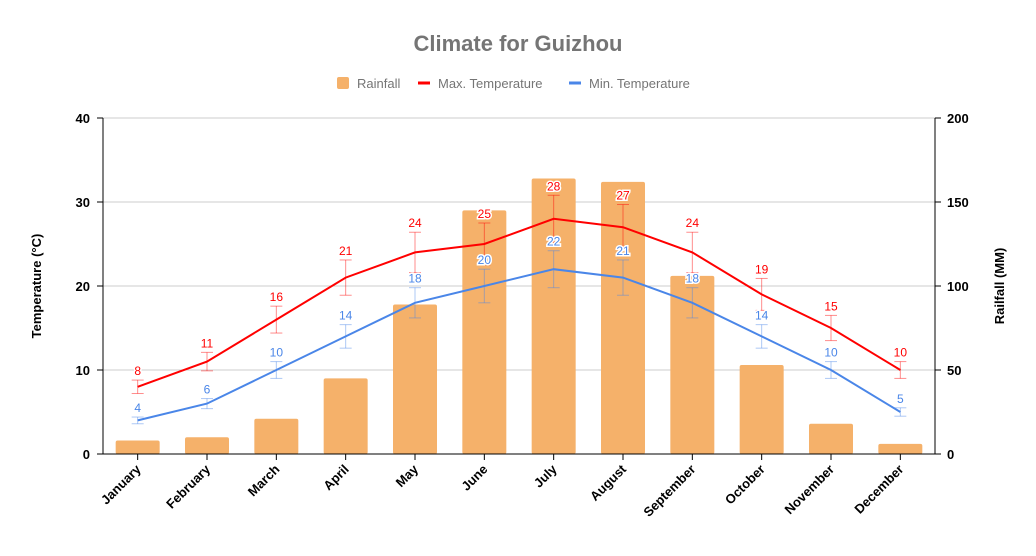 The width and height of the screenshot is (1036, 556). I want to click on min-data-label: 22, so click(554, 242).